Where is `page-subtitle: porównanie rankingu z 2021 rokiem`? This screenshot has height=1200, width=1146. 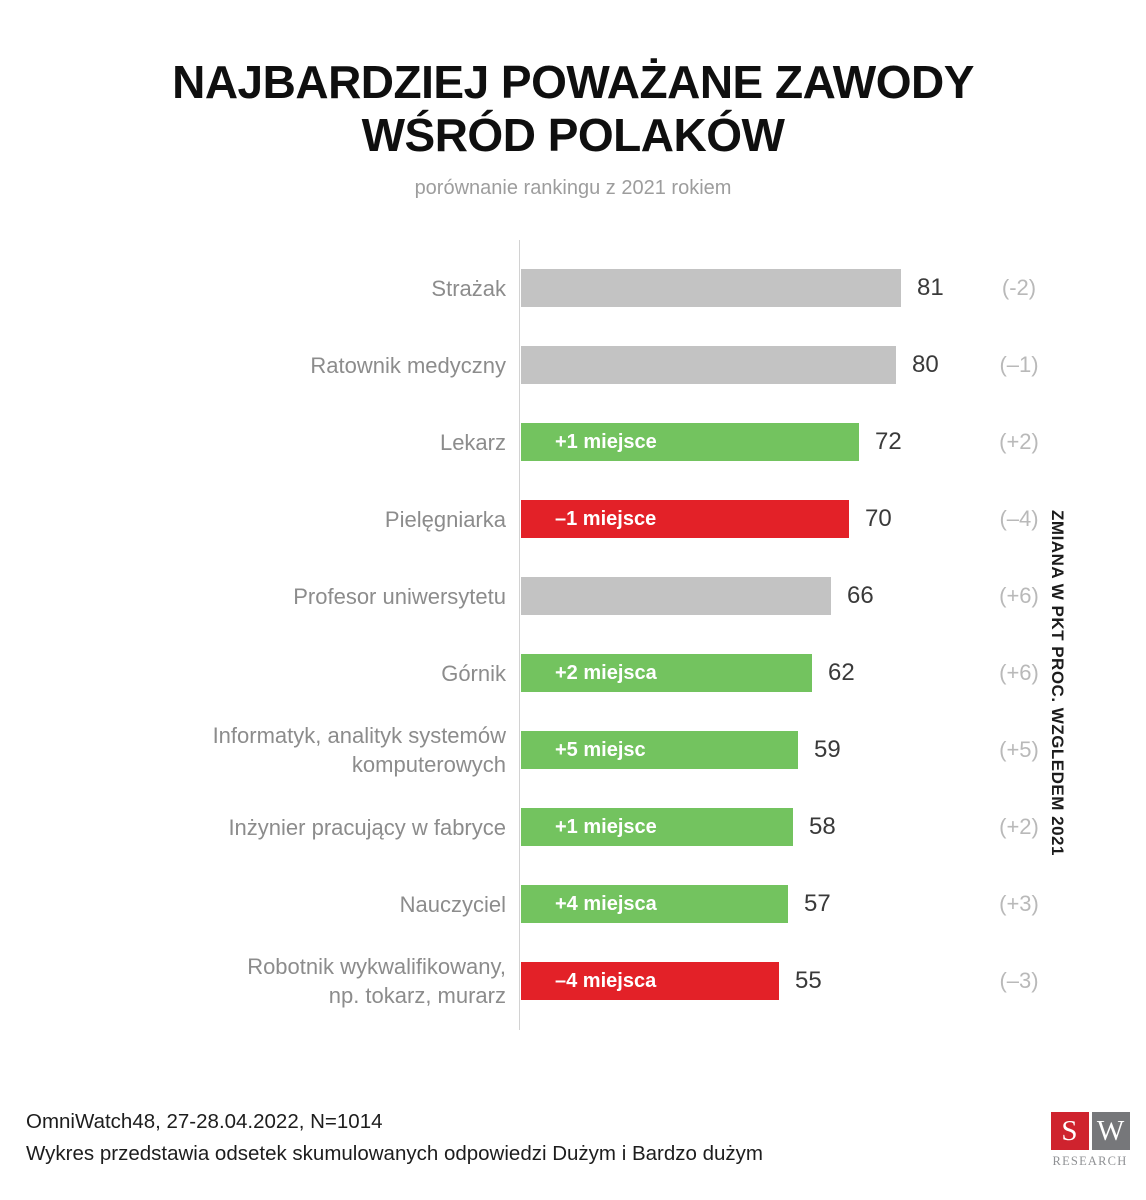
page-subtitle: porównanie rankingu z 2021 rokiem is located at coordinates (573, 187).